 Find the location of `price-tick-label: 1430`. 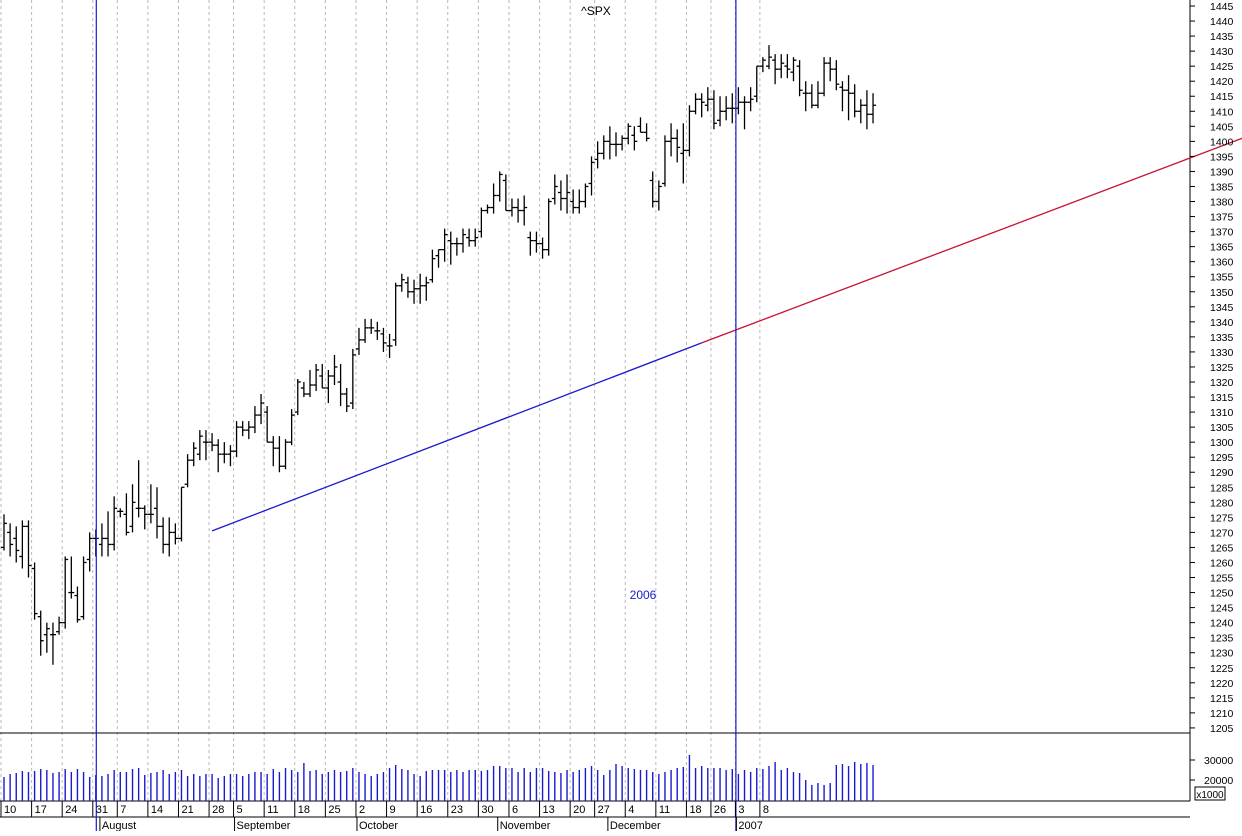

price-tick-label: 1430 is located at coordinates (1222, 52).